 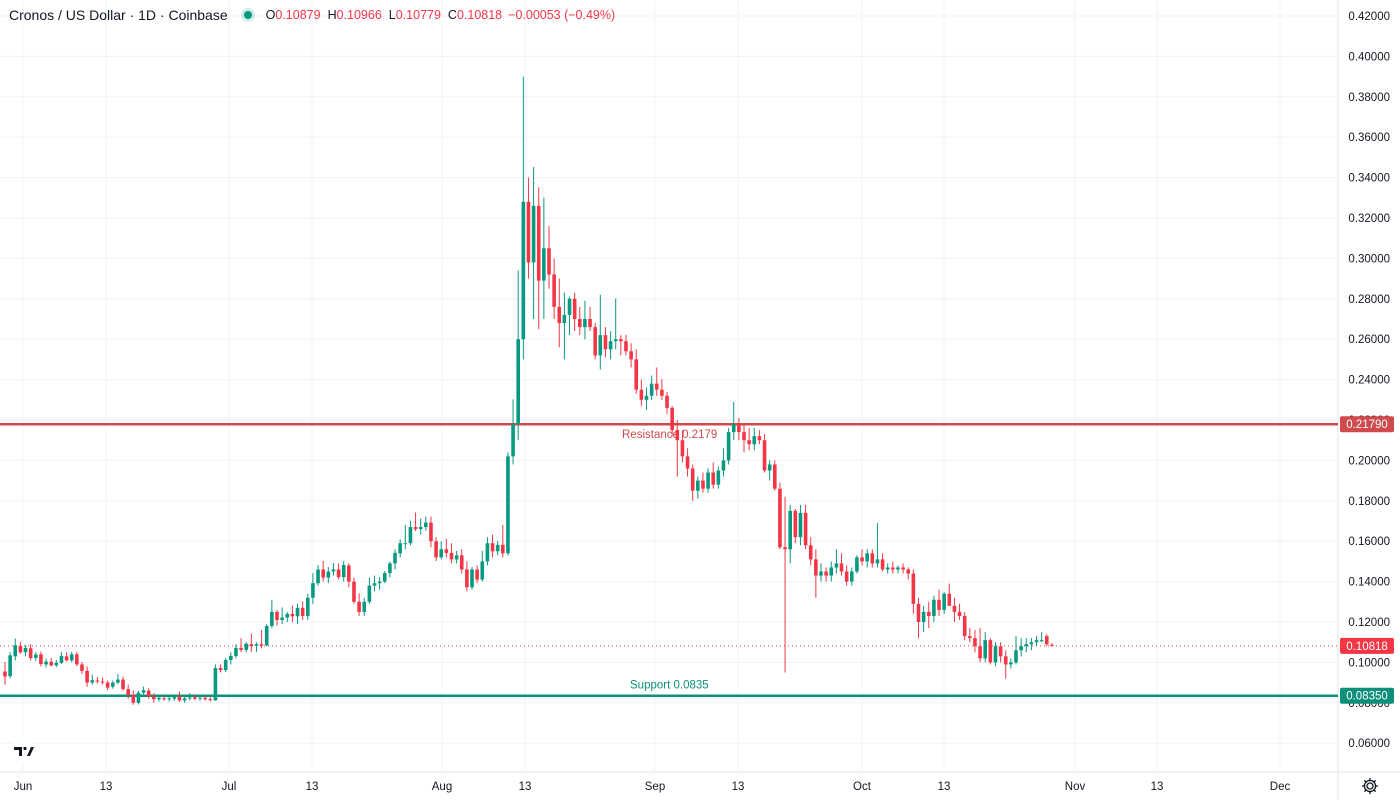 What do you see at coordinates (652, 787) in the screenshot?
I see `time-axis: Jun 13 Jul 13 Aug 13 Sep 13 Oct 13 Nov 13 Dec` at bounding box center [652, 787].